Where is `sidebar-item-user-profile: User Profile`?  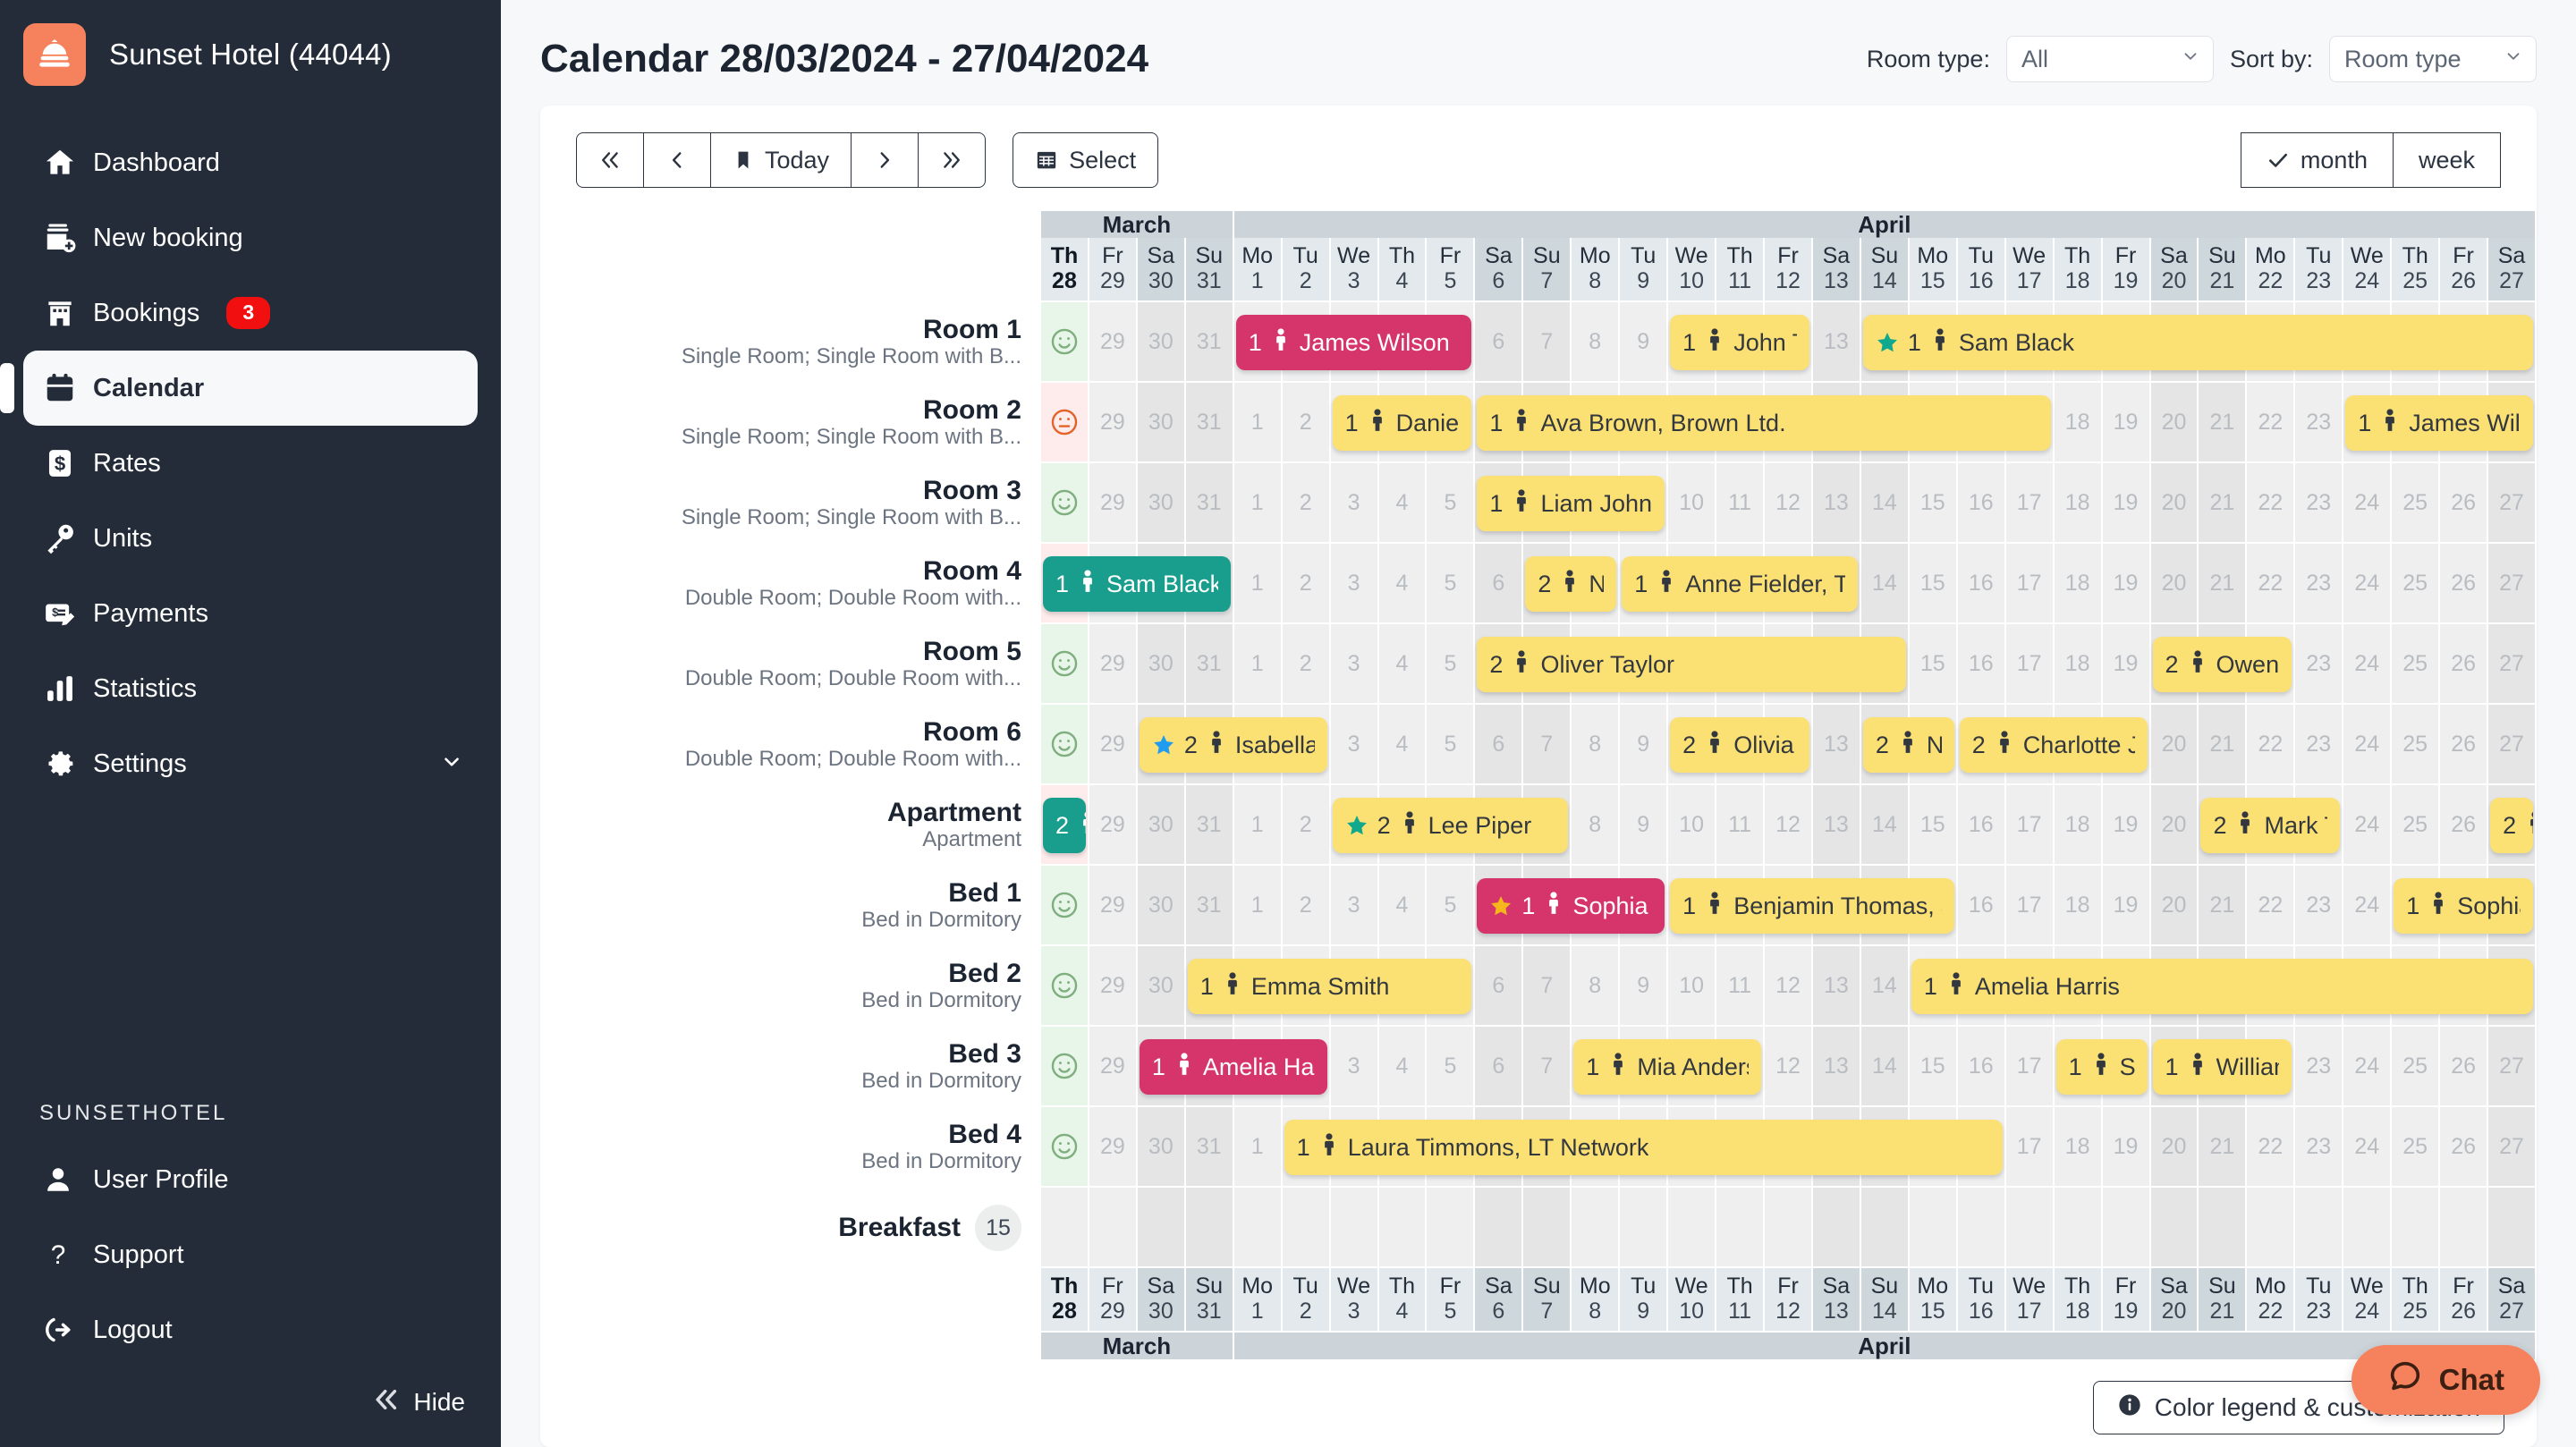 sidebar-item-user-profile: User Profile is located at coordinates (250, 1179).